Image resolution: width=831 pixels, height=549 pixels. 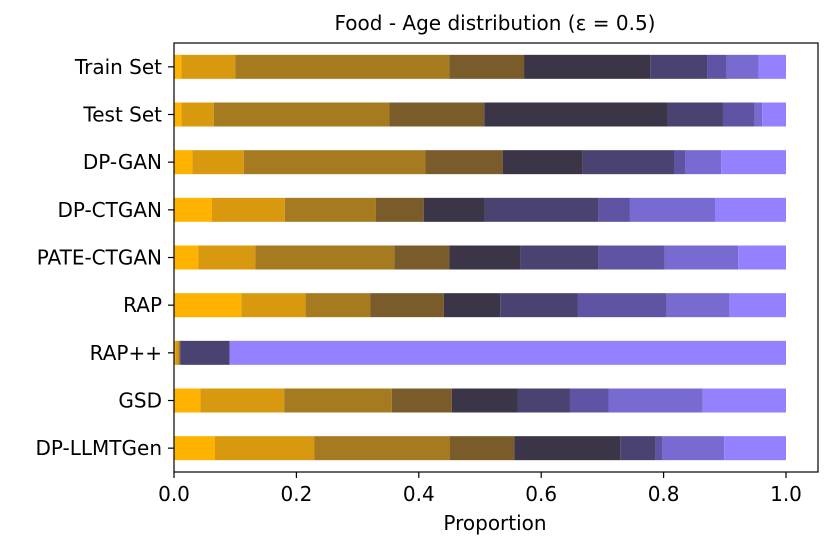 What do you see at coordinates (109, 210) in the screenshot?
I see `y-tick-label: DP-CTGAN` at bounding box center [109, 210].